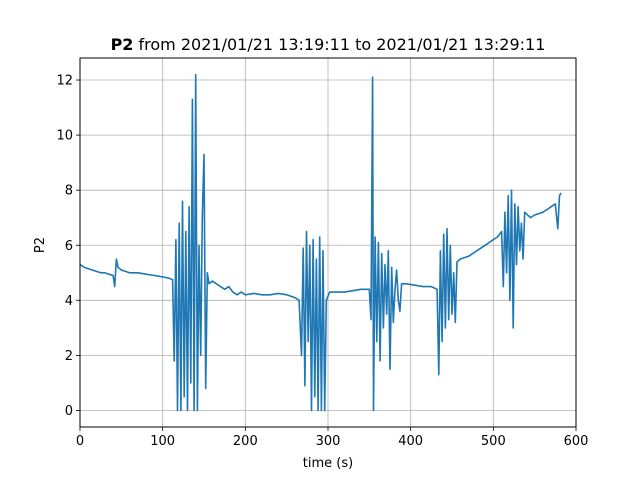  What do you see at coordinates (493, 441) in the screenshot?
I see `x-tick-label: 500` at bounding box center [493, 441].